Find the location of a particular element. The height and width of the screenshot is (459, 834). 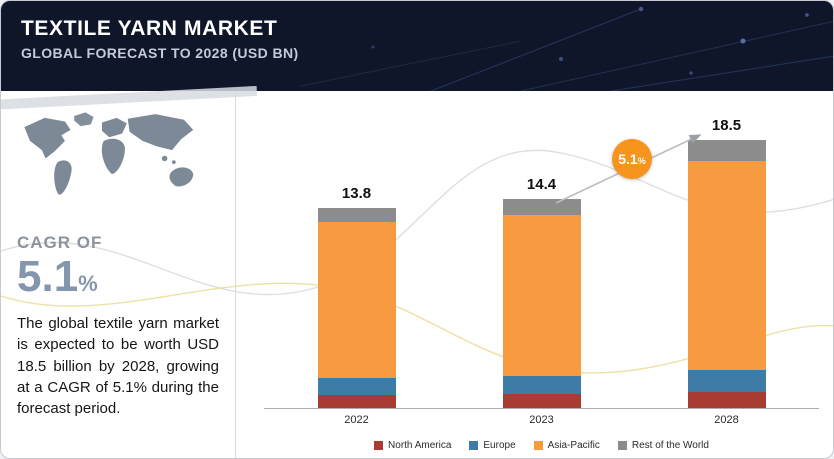

page-subtitle: GLOBAL FORECAST TO 2028 (USD BN) is located at coordinates (160, 53).